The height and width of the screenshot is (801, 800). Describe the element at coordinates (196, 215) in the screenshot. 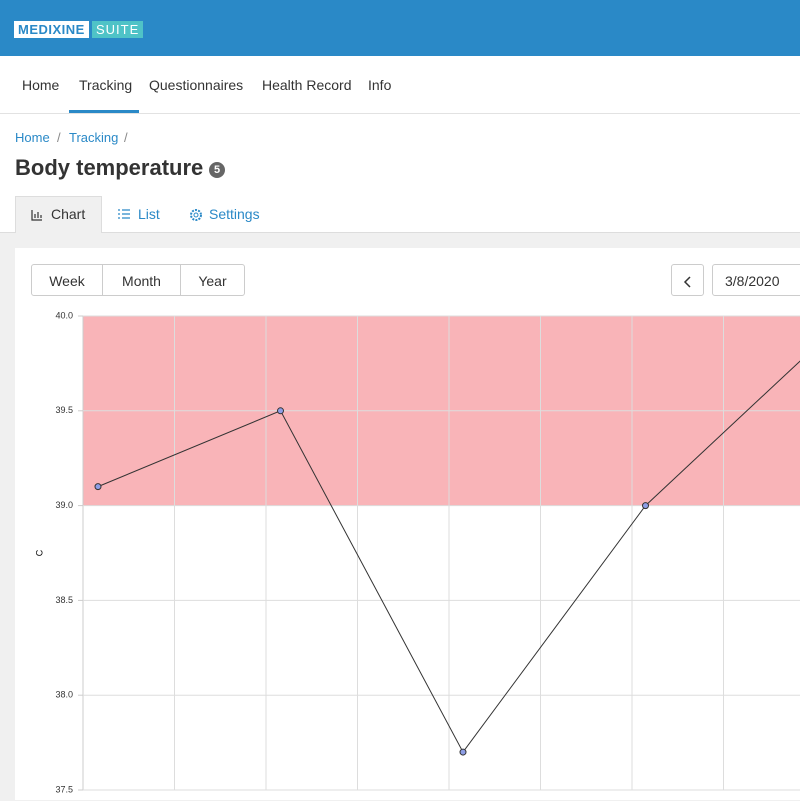

I see `gear-icon` at that location.